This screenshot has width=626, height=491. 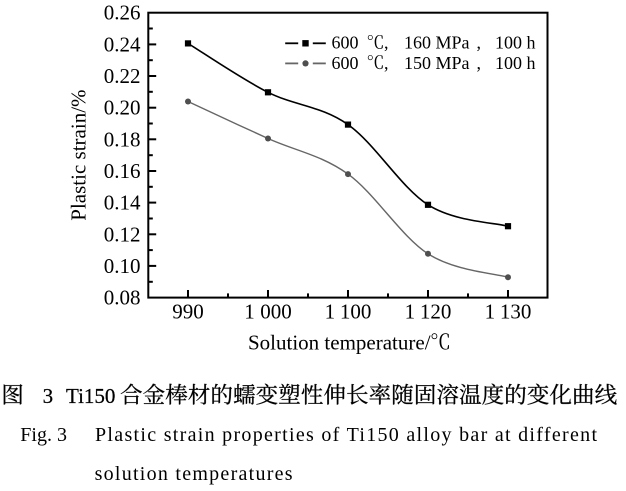 I want to click on svg-text: 0.14, so click(x=122, y=203).